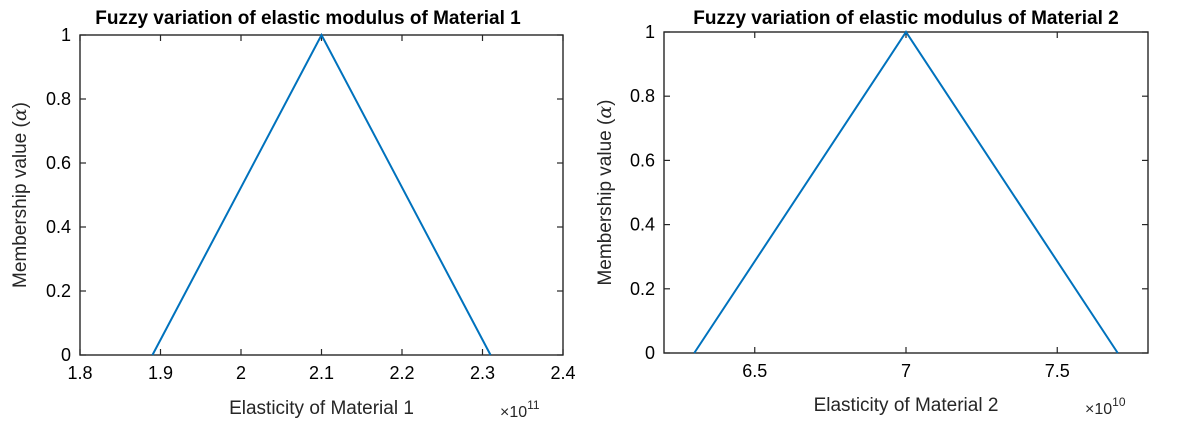 This screenshot has height=421, width=1191. Describe the element at coordinates (79, 373) in the screenshot. I see `x-tick-label: 1.8` at that location.